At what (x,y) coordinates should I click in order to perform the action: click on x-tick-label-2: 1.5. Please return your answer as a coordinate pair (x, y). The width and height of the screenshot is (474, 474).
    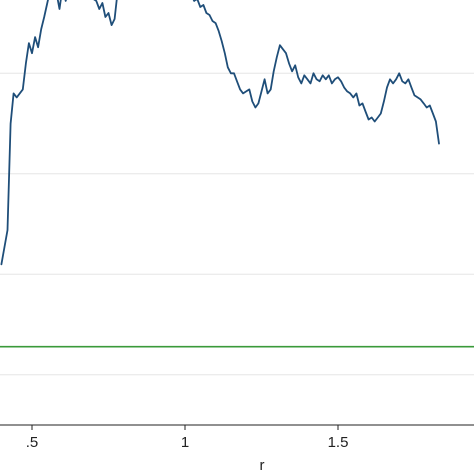
    Looking at the image, I should click on (338, 442).